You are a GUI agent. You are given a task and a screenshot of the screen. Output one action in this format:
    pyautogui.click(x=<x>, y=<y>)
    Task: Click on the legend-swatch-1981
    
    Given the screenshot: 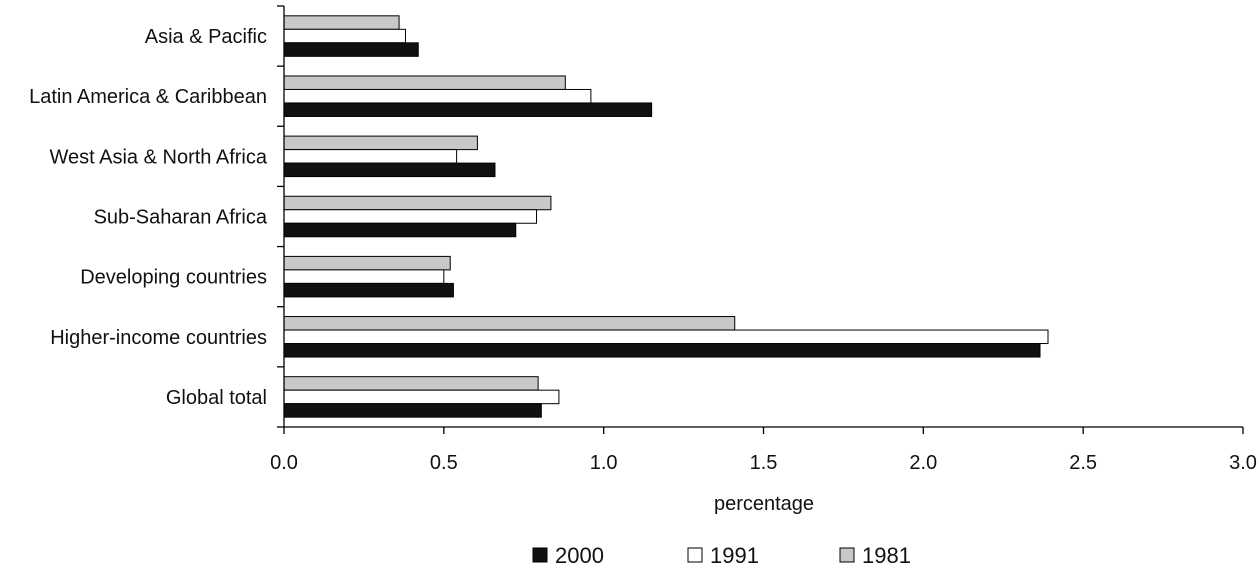 What is the action you would take?
    pyautogui.click(x=847, y=555)
    